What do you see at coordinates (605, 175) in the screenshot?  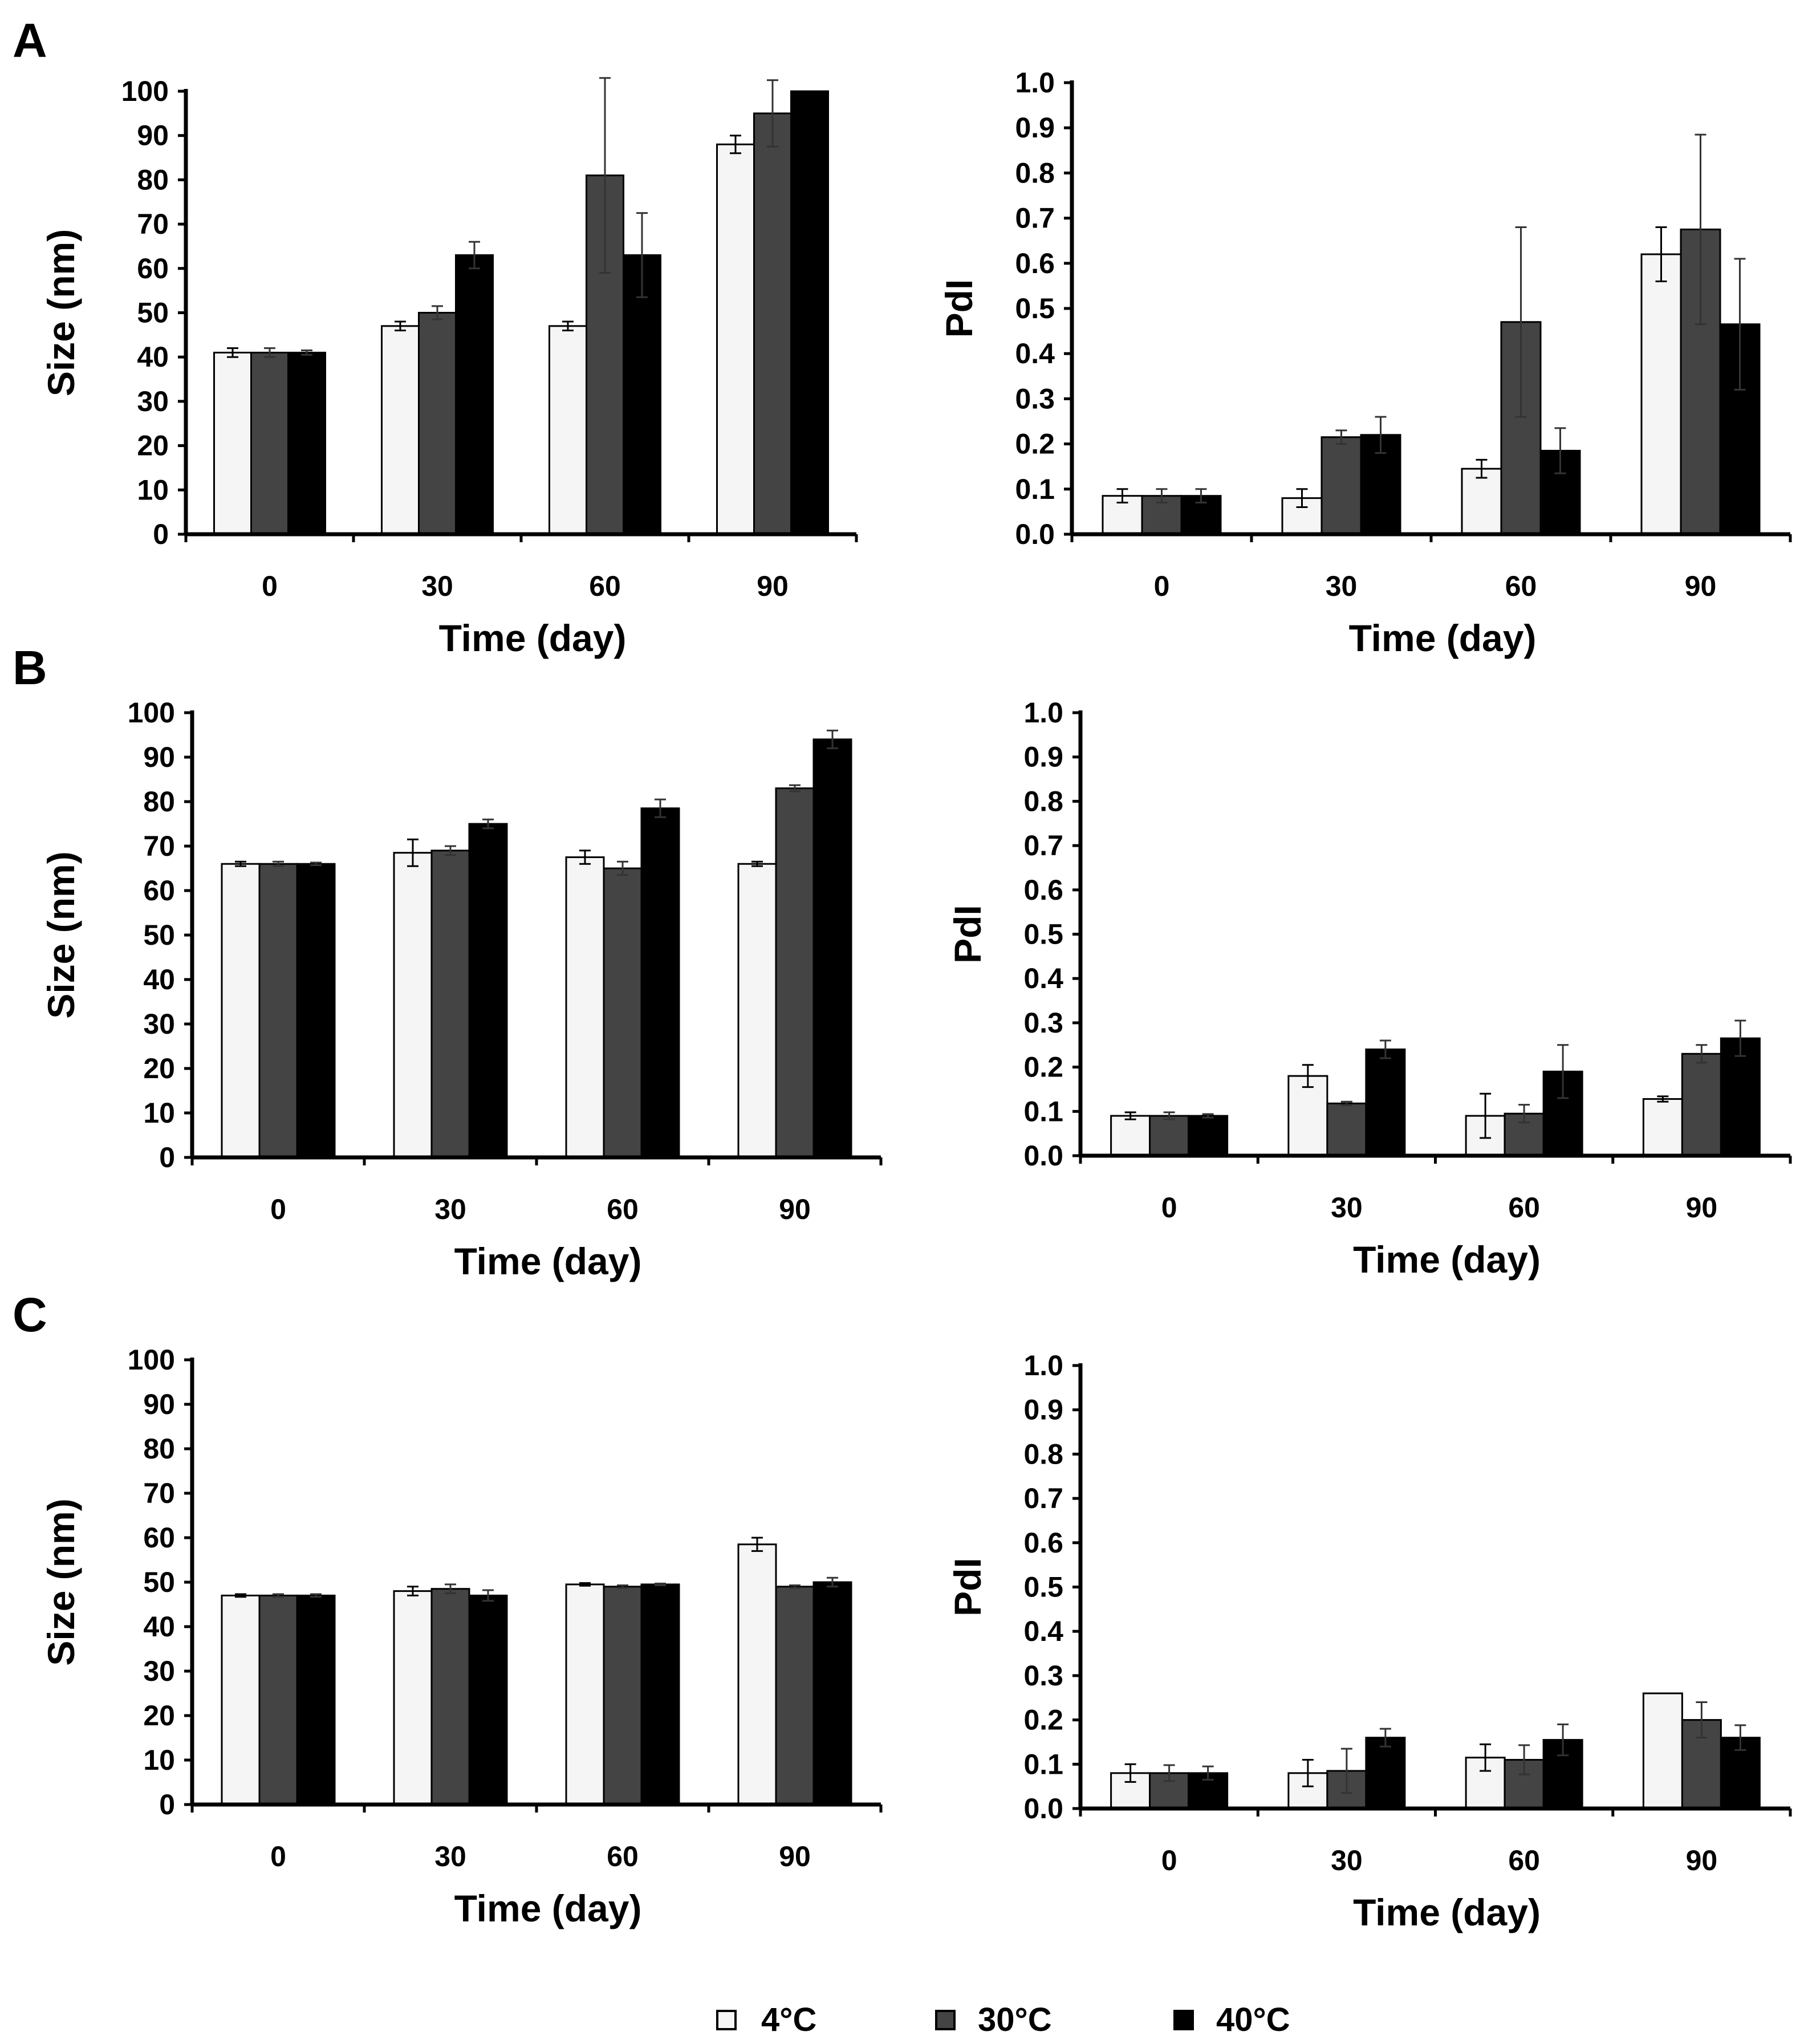 I see `chart-a-size-errorbar-60-s1` at bounding box center [605, 175].